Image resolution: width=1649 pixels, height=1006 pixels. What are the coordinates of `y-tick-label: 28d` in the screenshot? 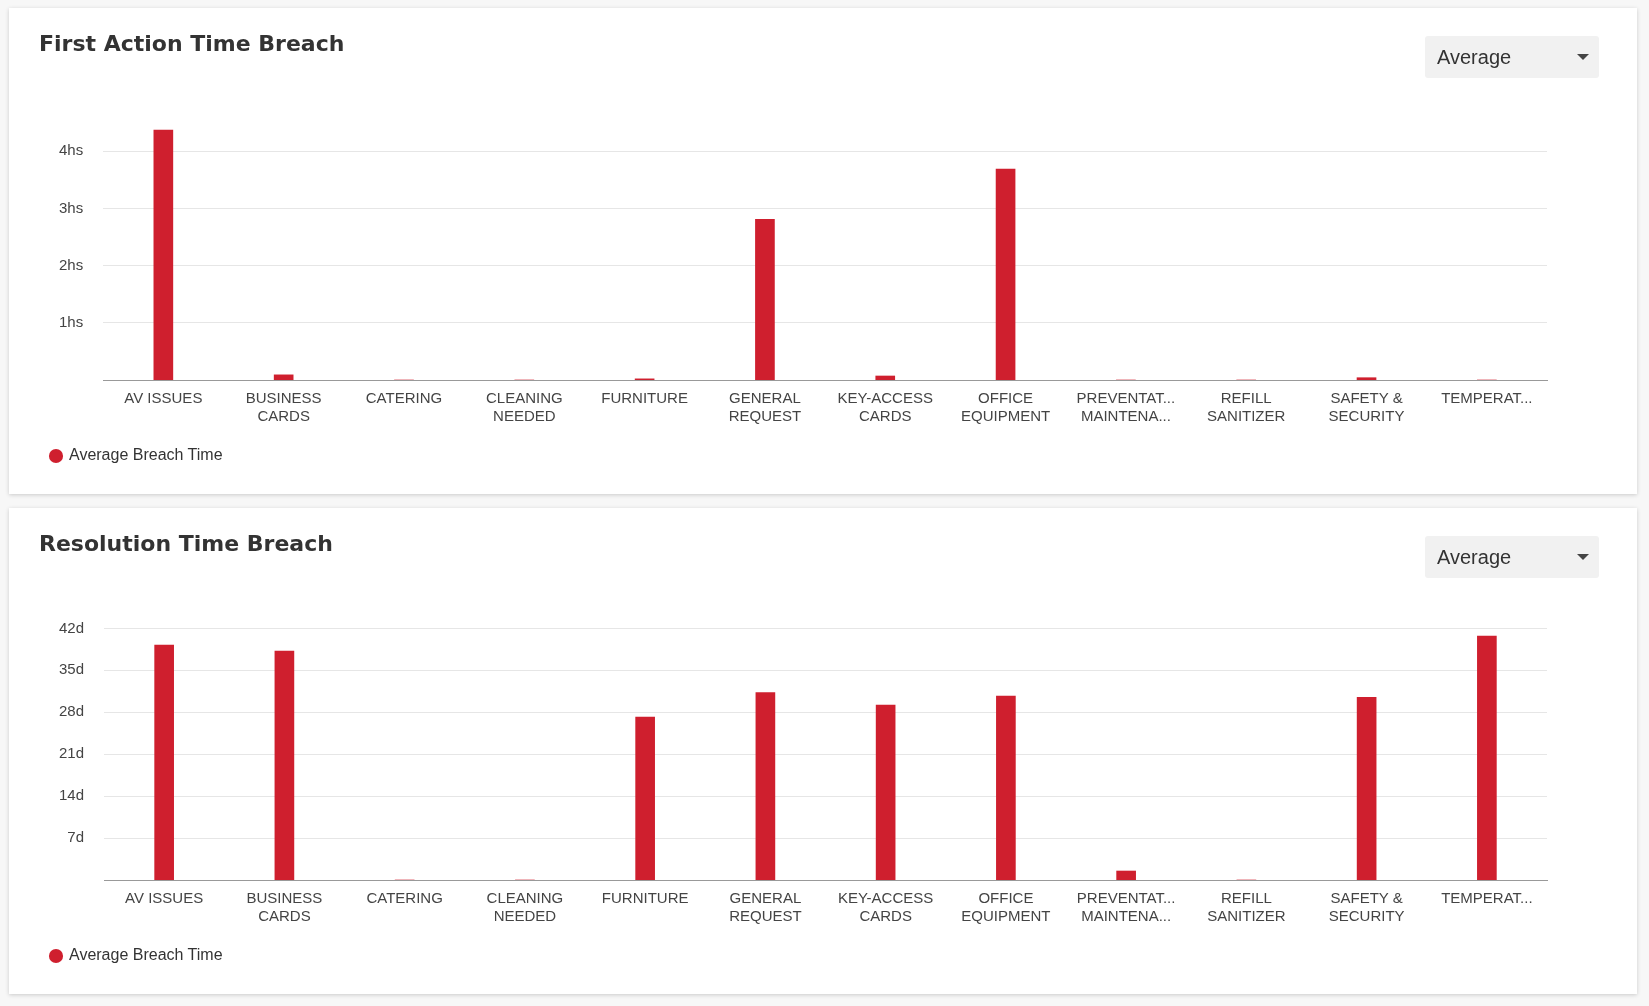 It's located at (72, 711).